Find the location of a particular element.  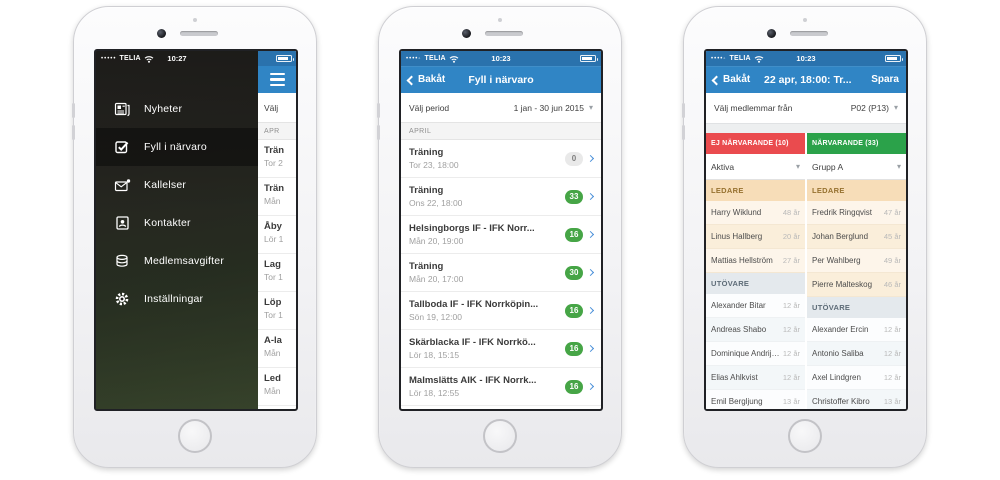

member-row-item: Per Wahlberg 49 år is located at coordinates (856, 261).